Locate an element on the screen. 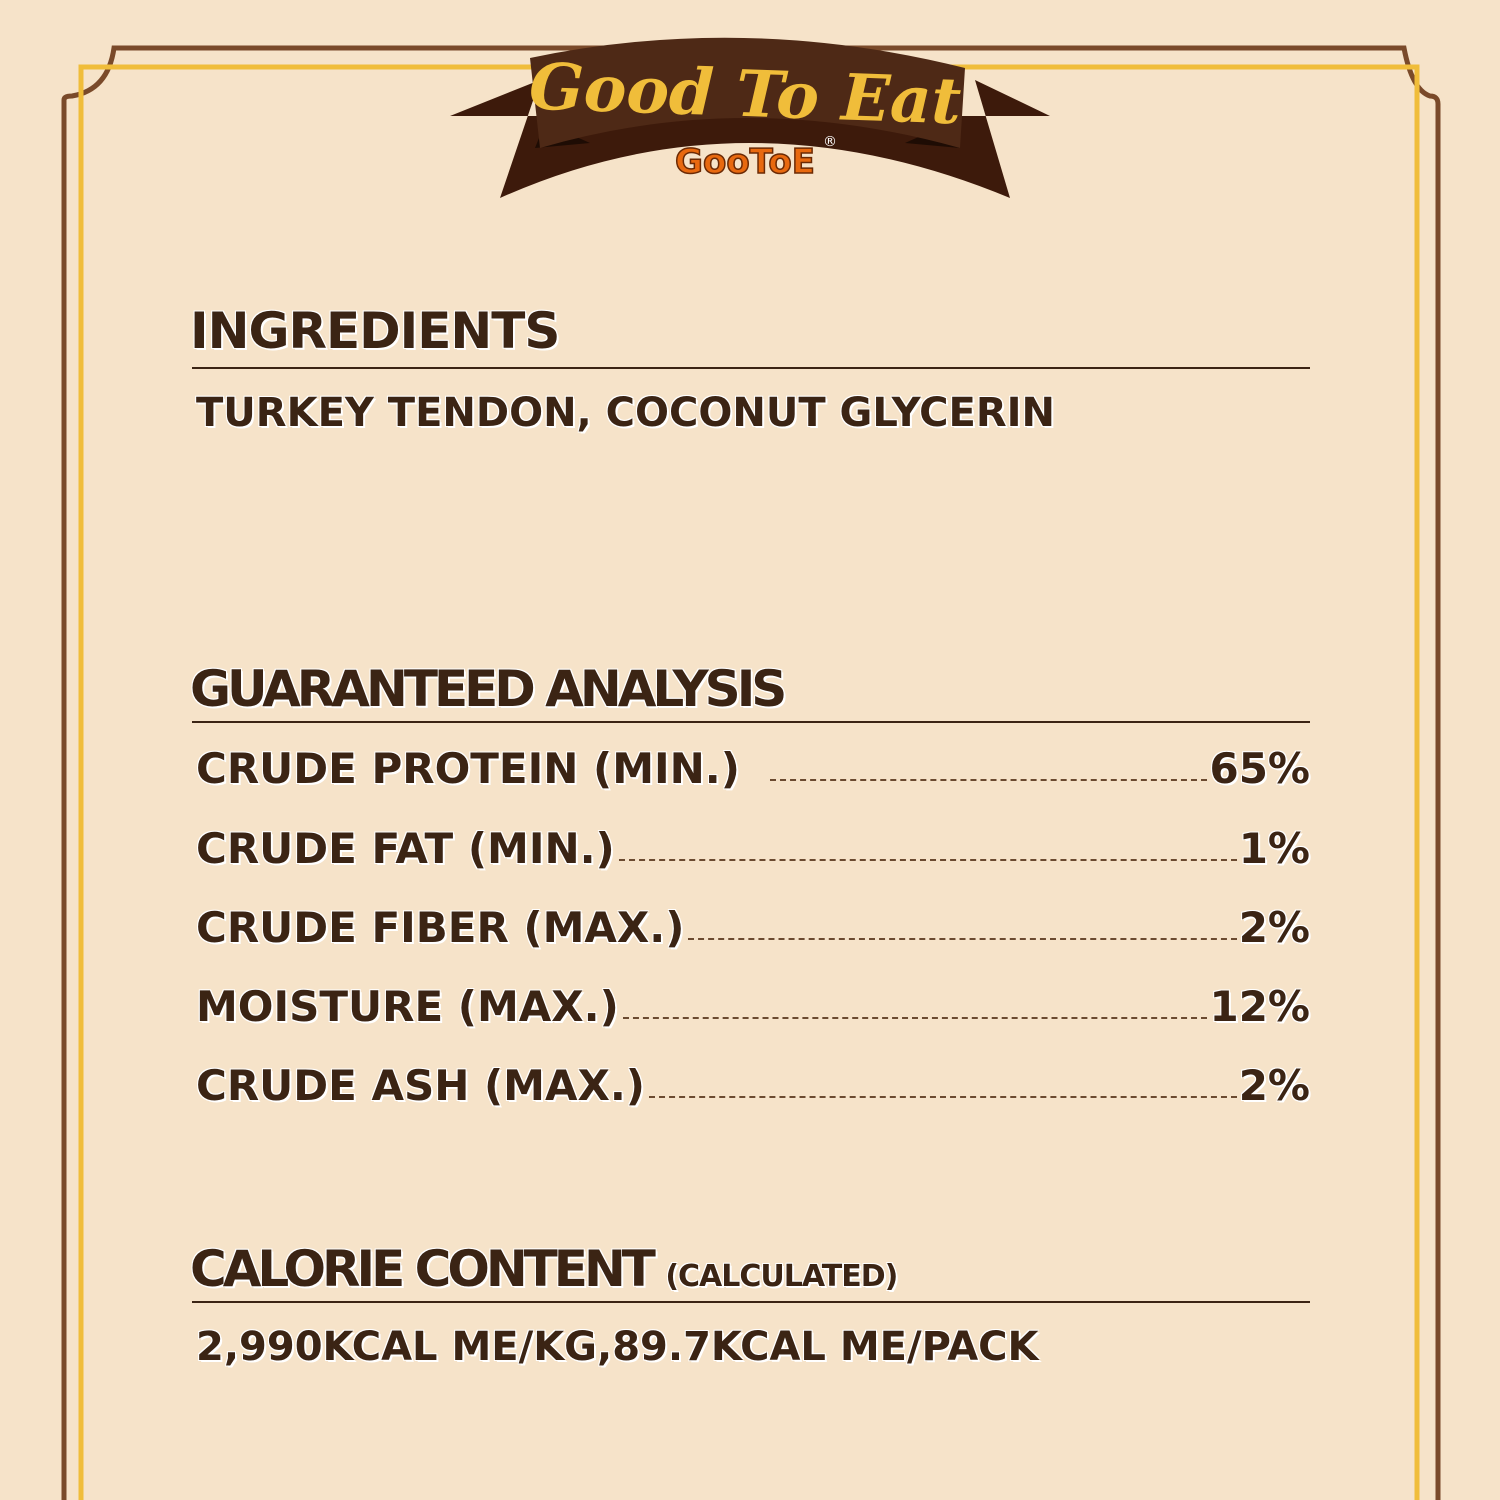  slogan-logo: Good To Eat is located at coordinates (745, 94).